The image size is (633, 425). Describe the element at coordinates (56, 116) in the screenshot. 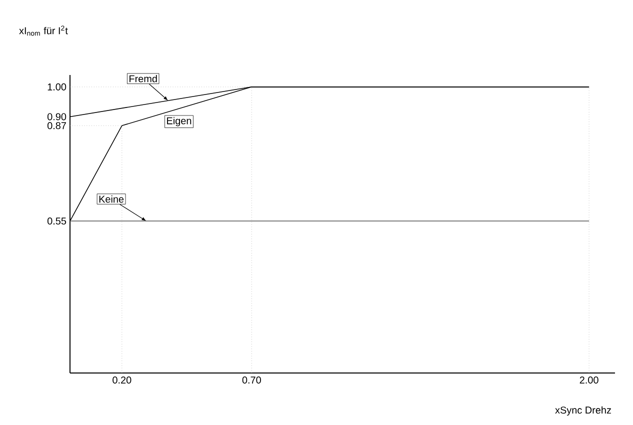

I see `y-tick-label: 0.90` at that location.